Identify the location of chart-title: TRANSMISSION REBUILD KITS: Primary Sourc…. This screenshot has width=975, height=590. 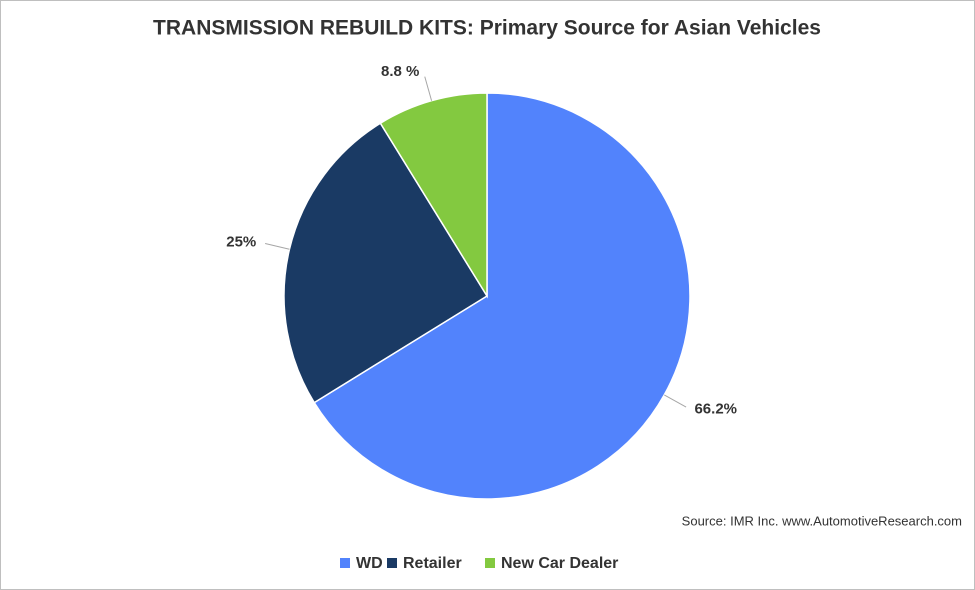
(487, 28).